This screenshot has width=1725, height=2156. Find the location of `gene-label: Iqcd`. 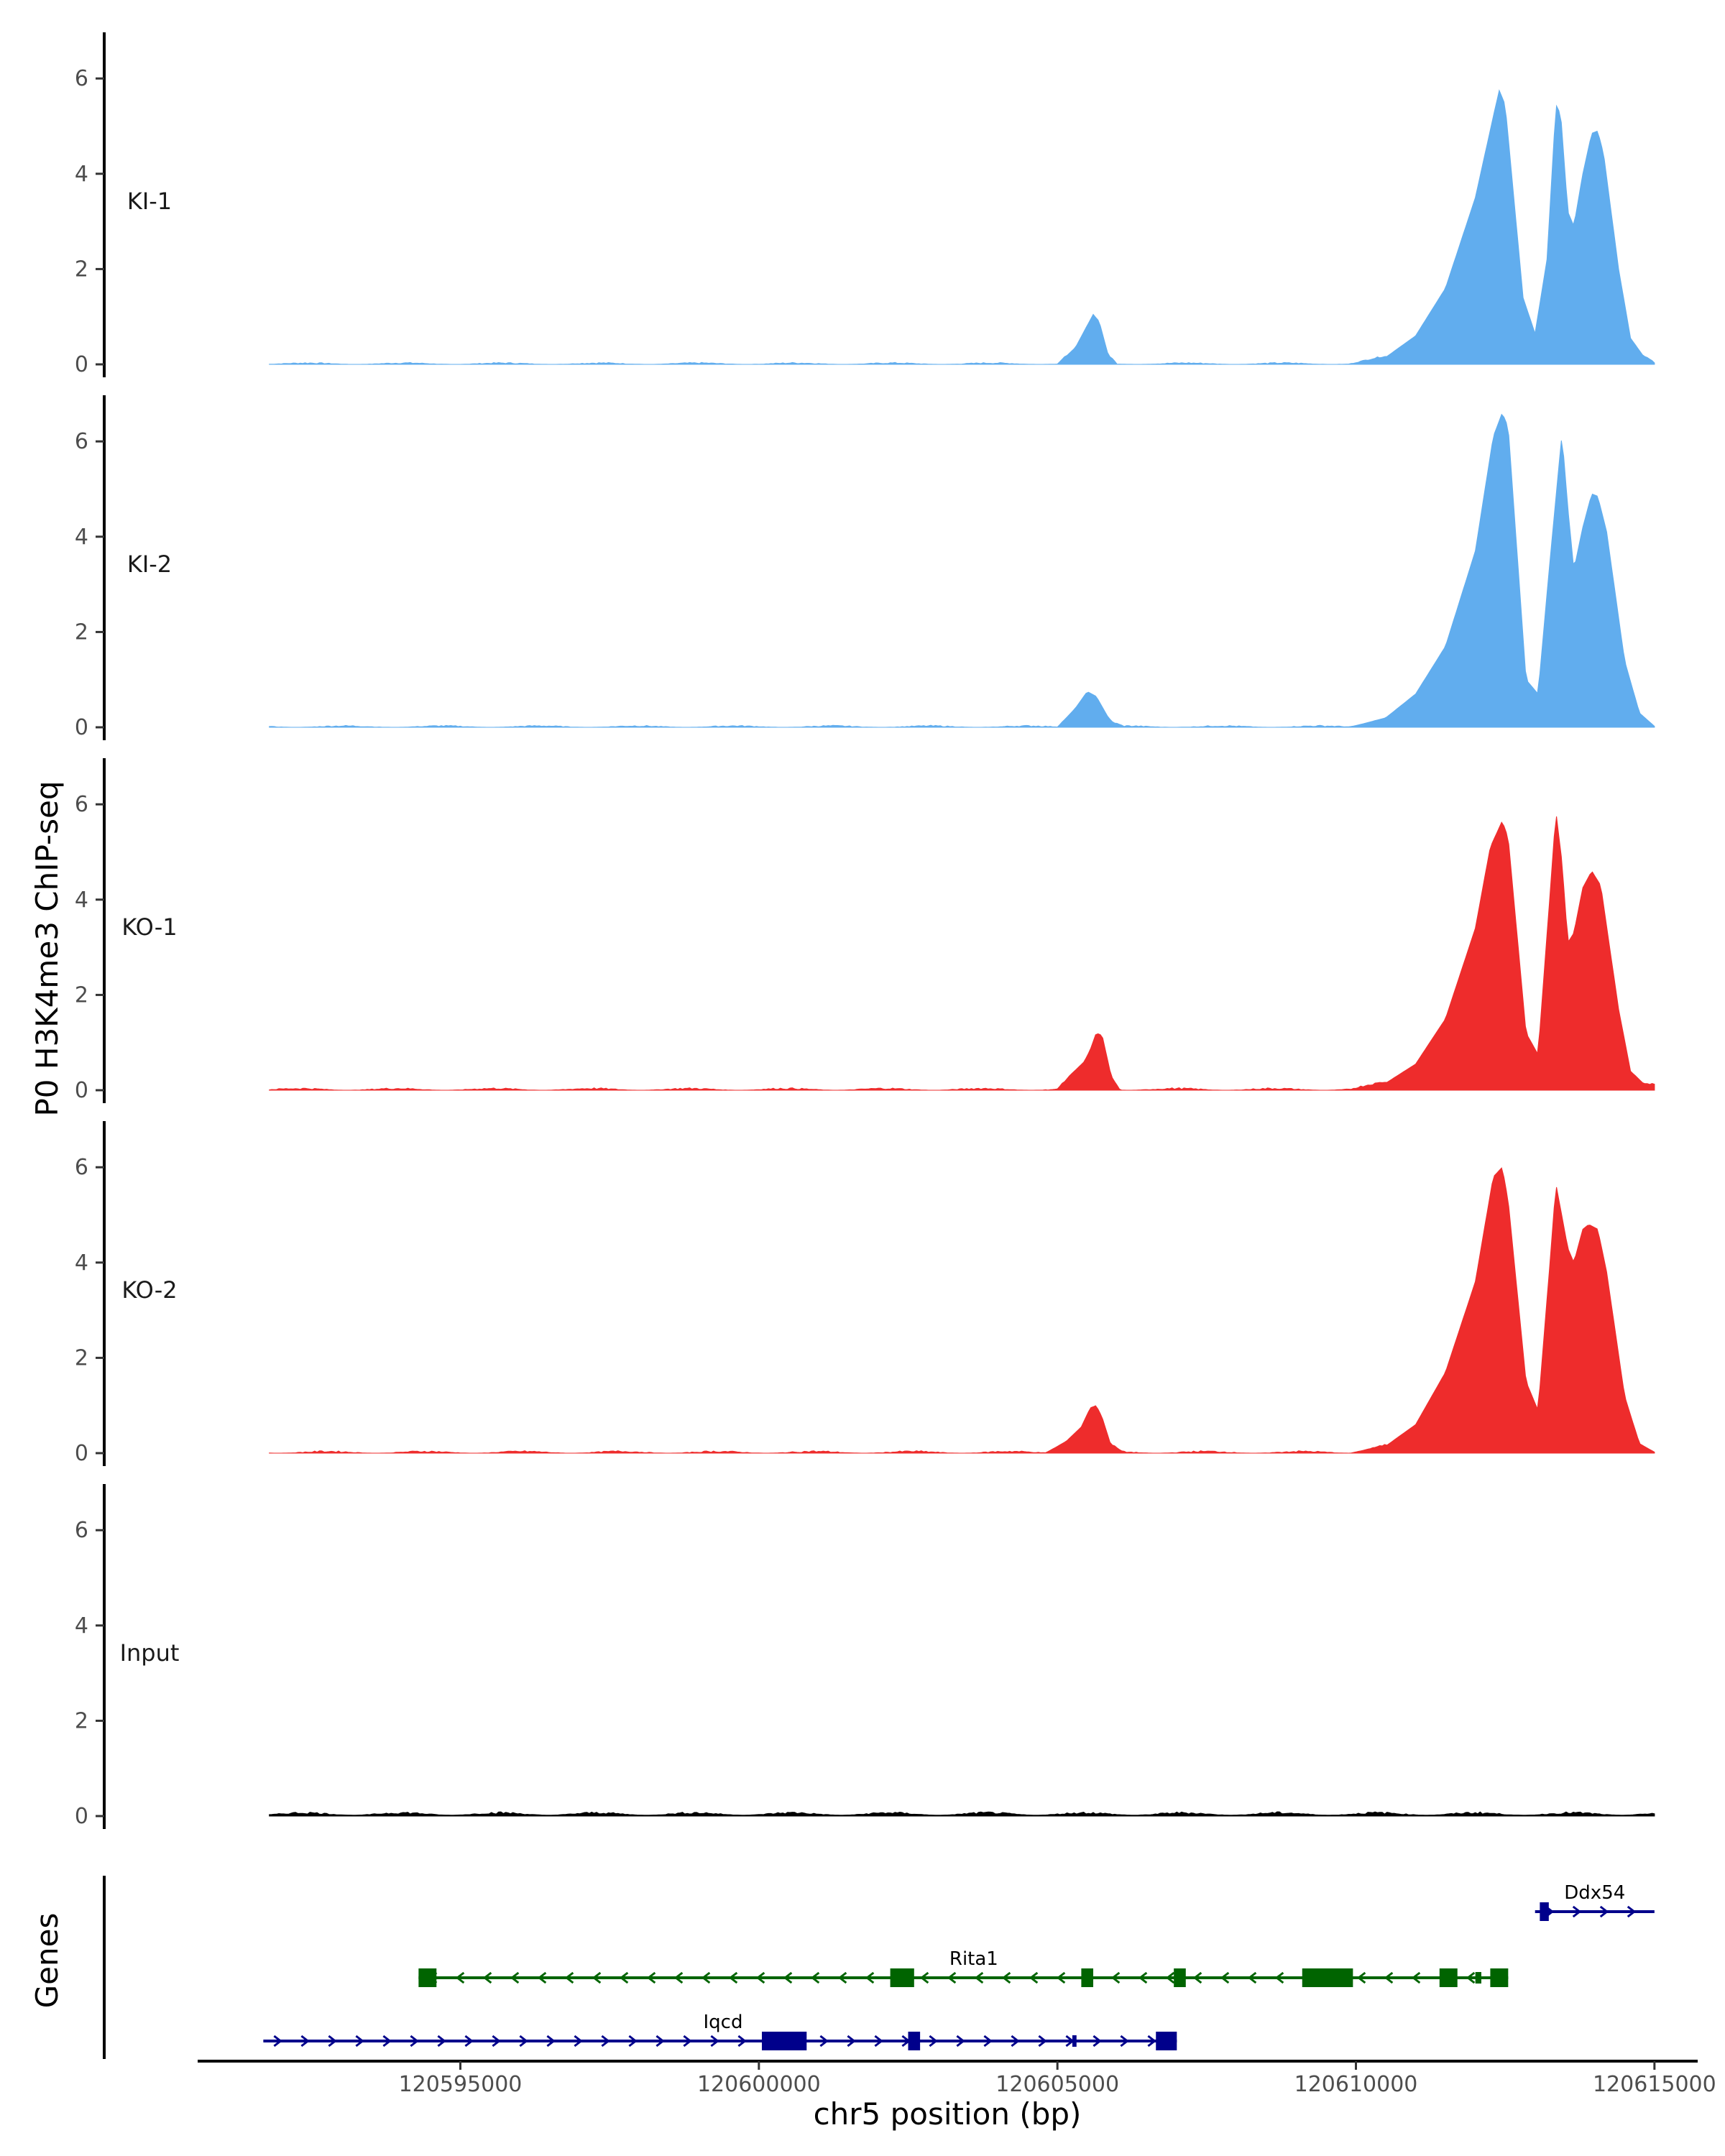

gene-label: Iqcd is located at coordinates (723, 2023).